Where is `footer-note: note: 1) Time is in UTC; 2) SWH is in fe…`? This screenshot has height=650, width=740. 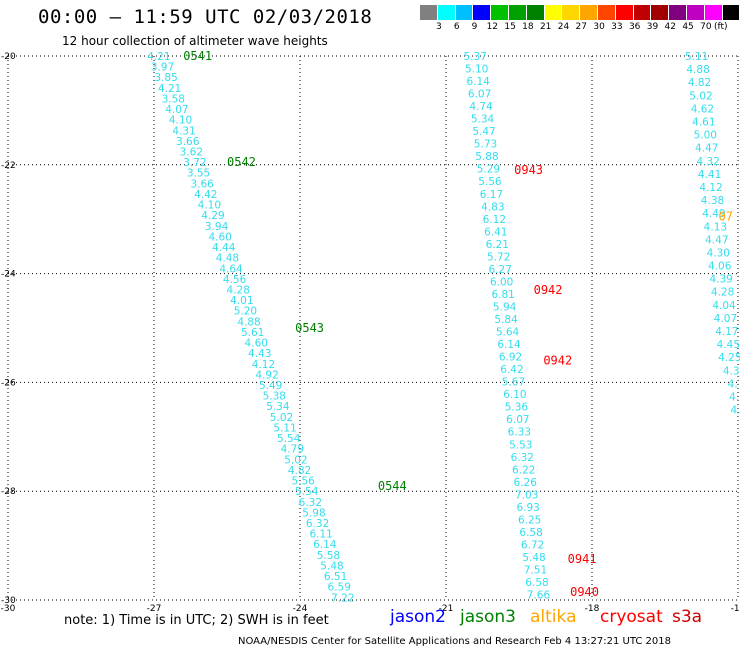
footer-note: note: 1) Time is in UTC; 2) SWH is in fe… is located at coordinates (196, 620).